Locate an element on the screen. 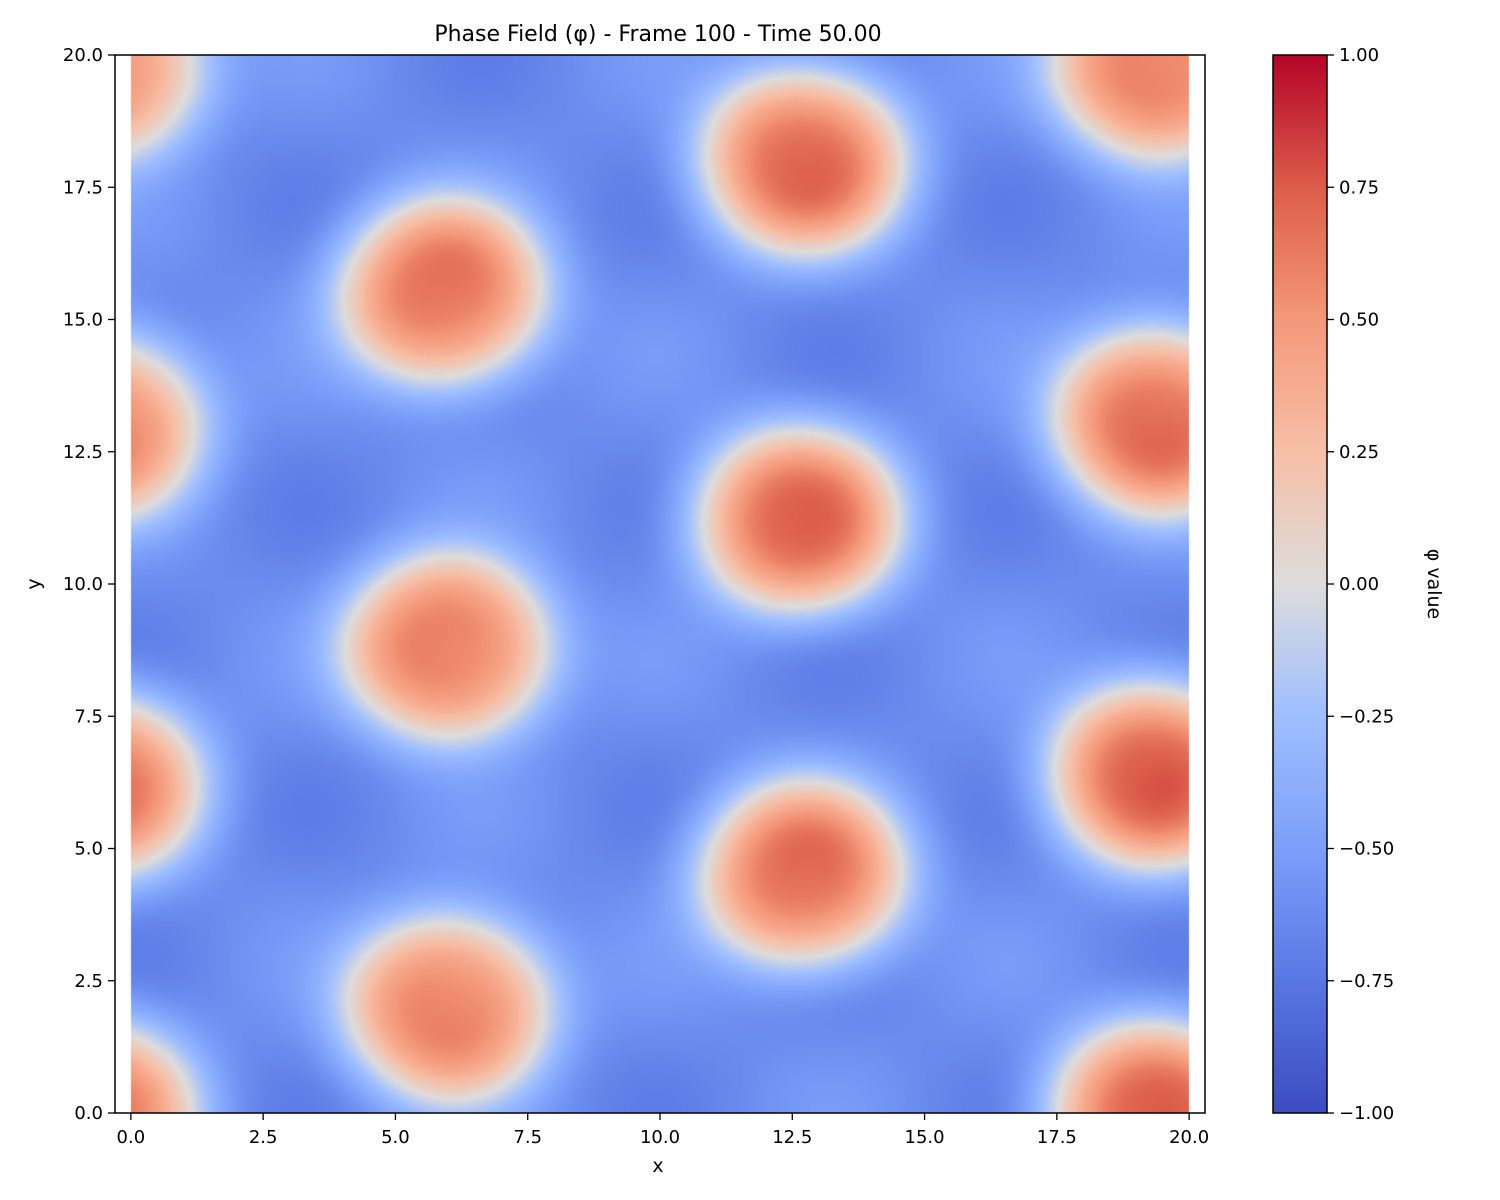  x-tick-label: 5.0 is located at coordinates (395, 1137).